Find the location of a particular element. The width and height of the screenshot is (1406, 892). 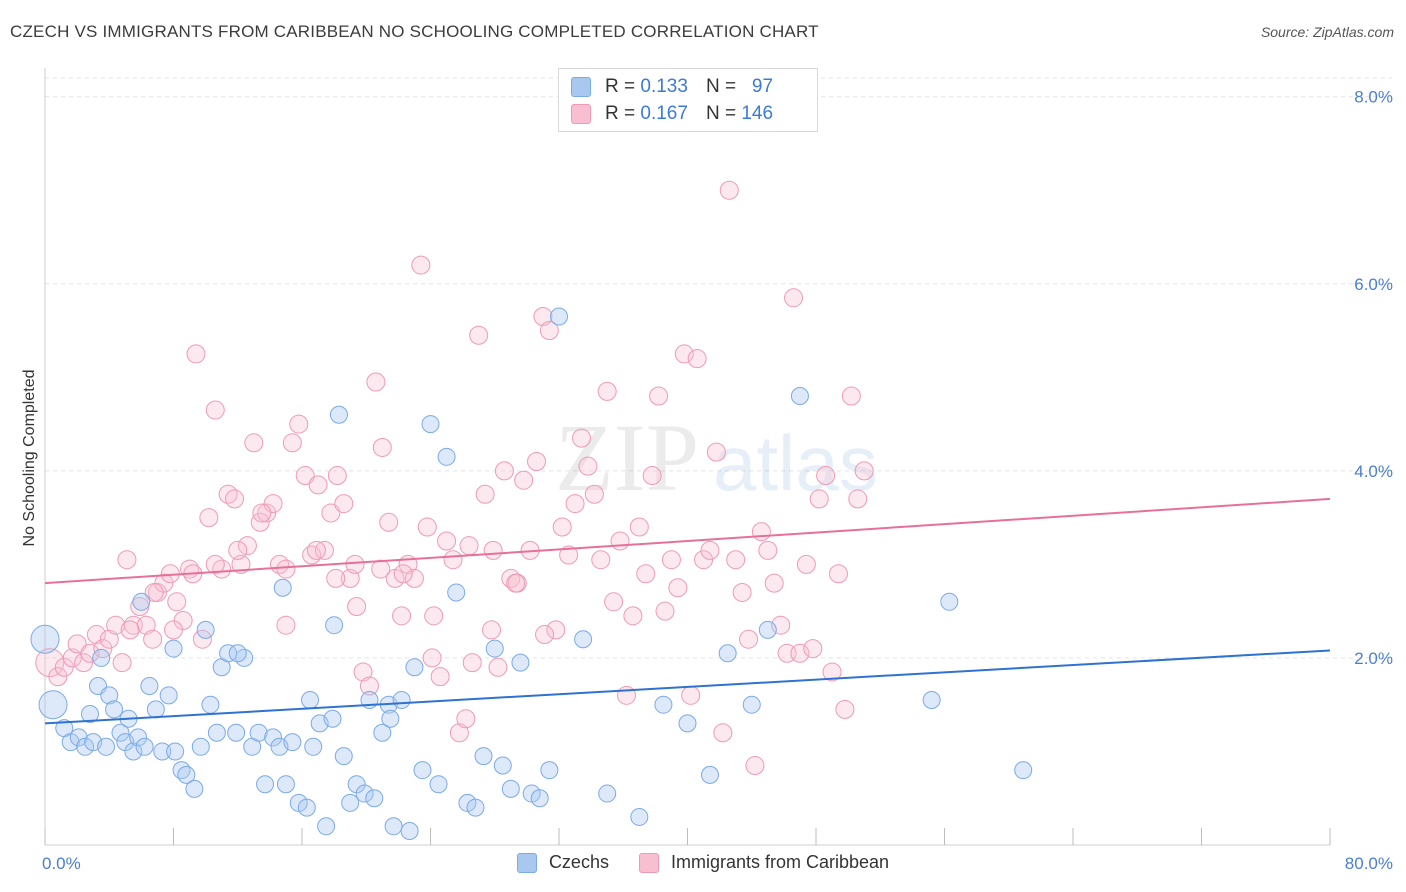

bottom-legend: Czechs Immigrants from Caribbean is located at coordinates (703, 862).